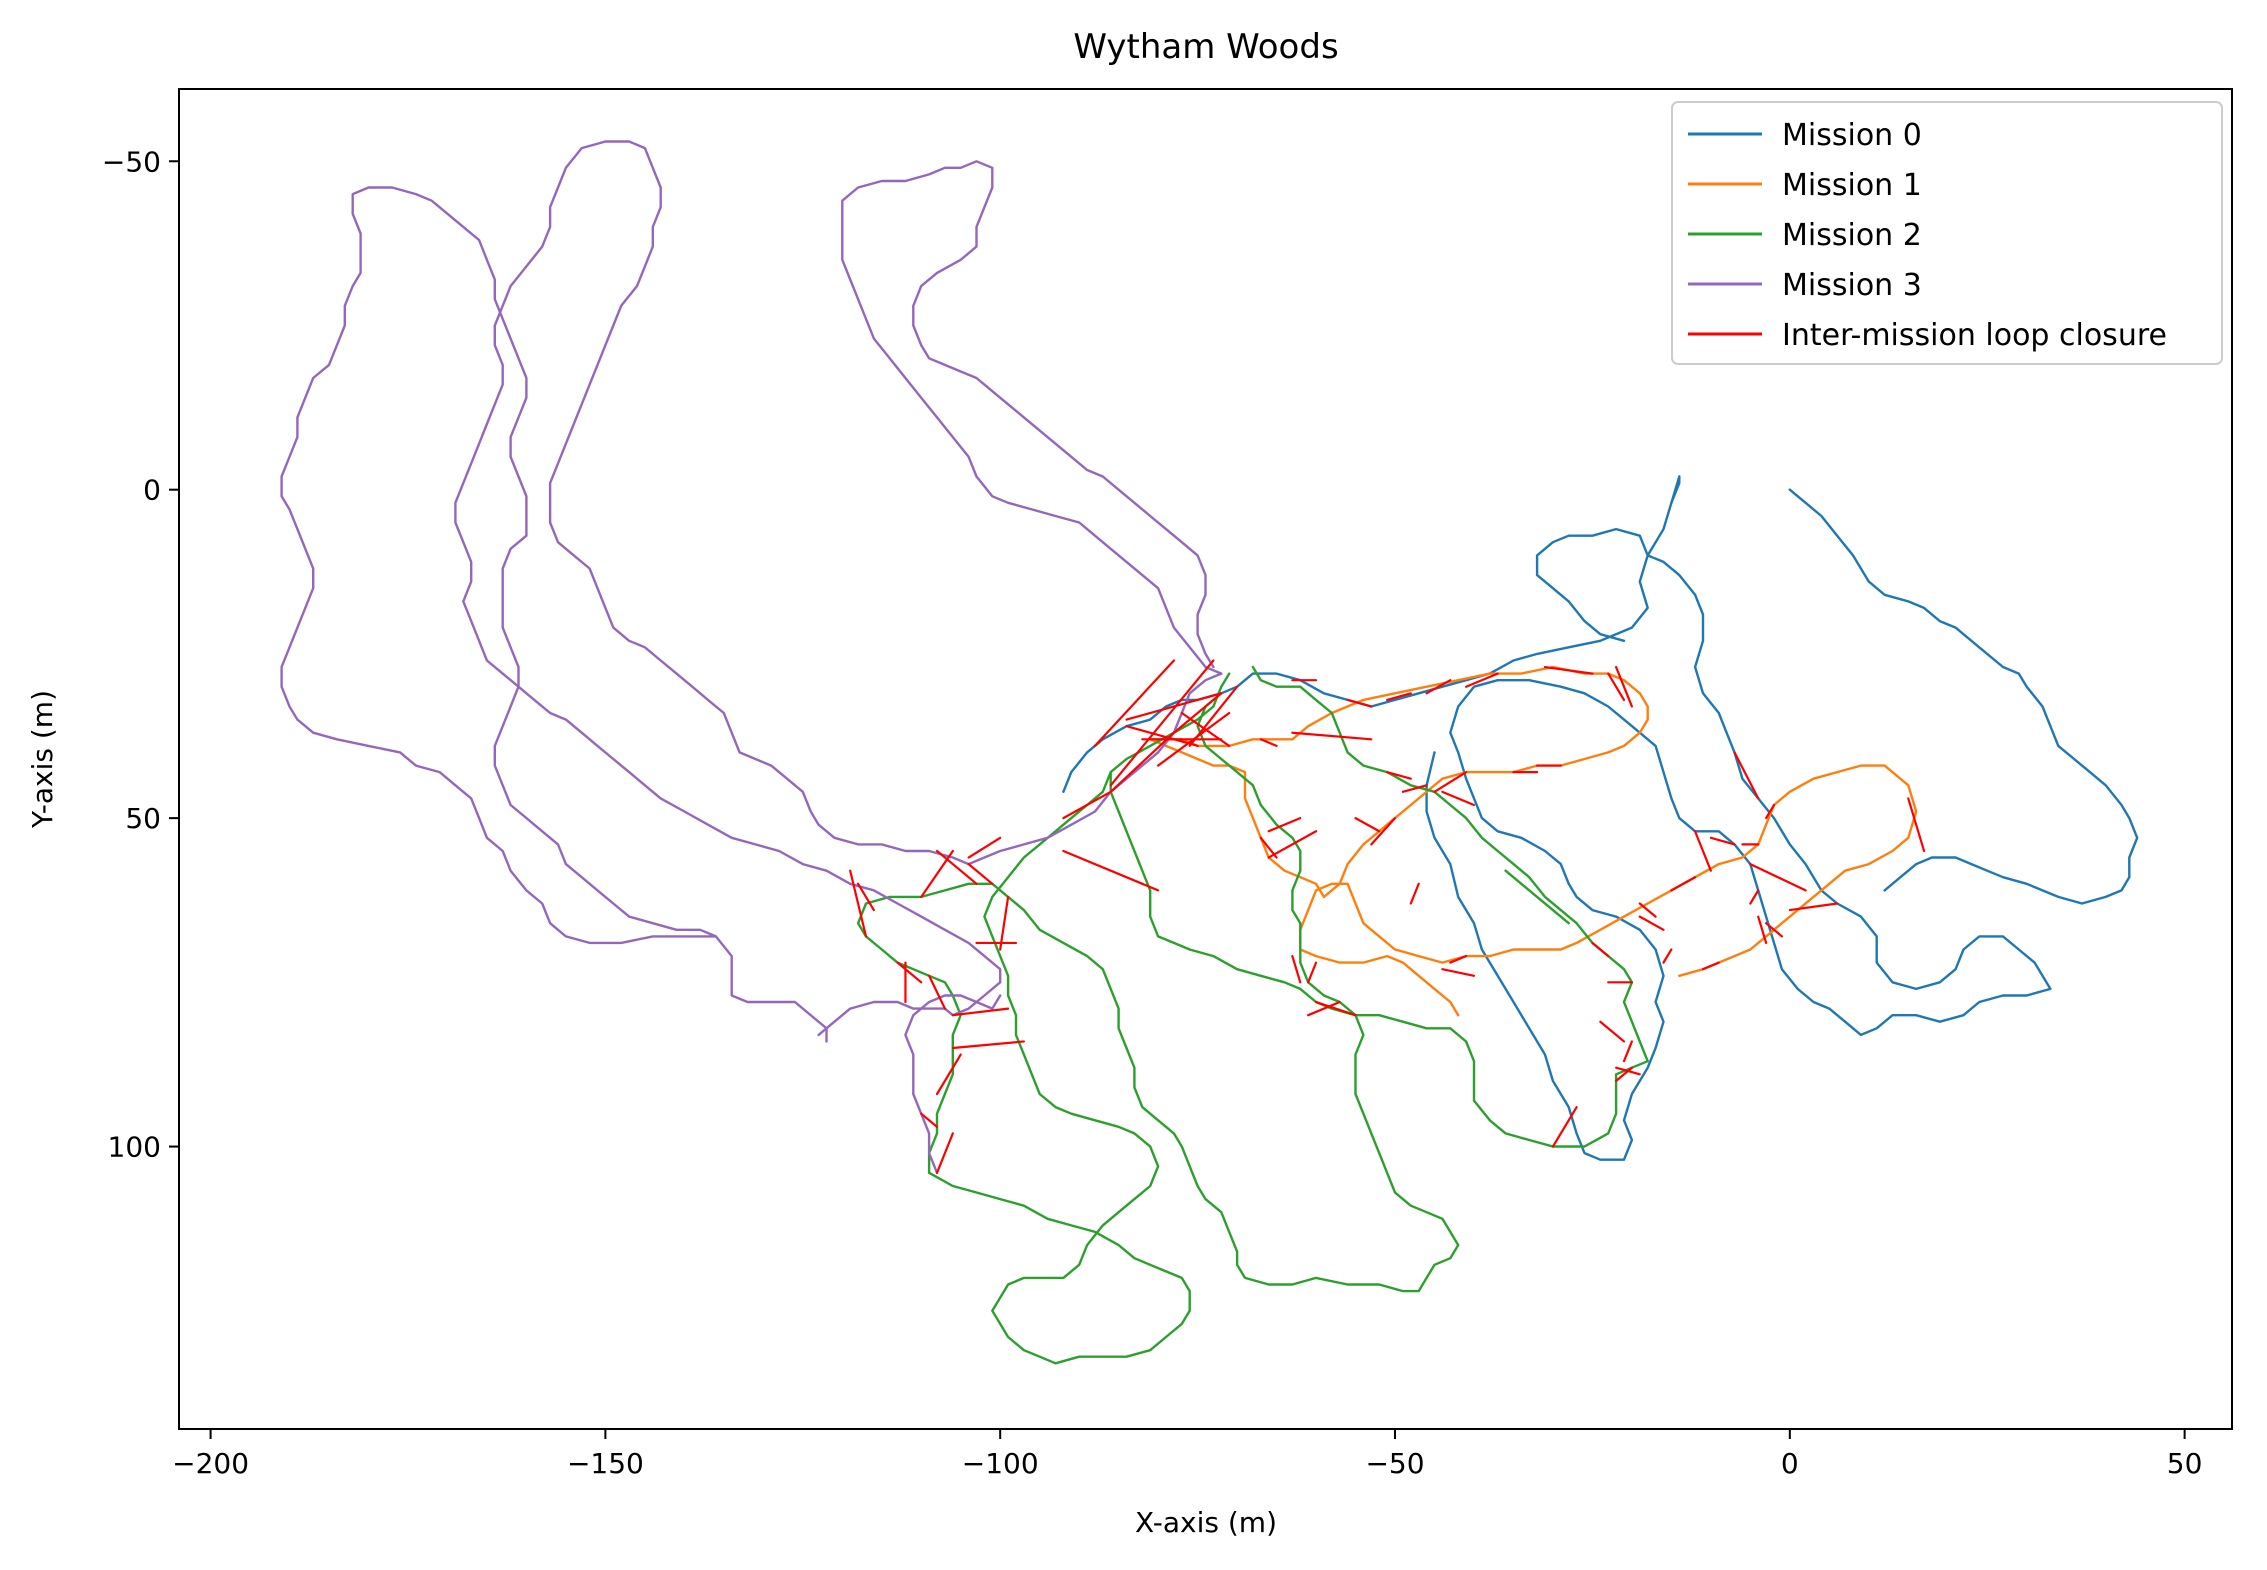 This screenshot has width=2267, height=1570. I want to click on x-tick-label: −50, so click(1394, 1463).